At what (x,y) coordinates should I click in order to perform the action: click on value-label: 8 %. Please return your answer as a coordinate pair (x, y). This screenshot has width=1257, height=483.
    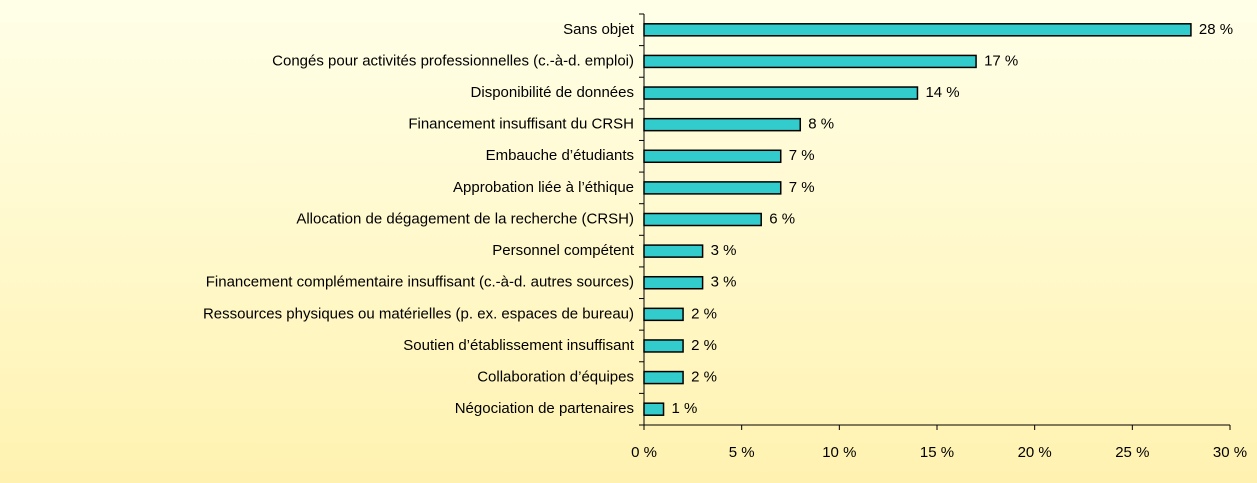
    Looking at the image, I should click on (821, 124).